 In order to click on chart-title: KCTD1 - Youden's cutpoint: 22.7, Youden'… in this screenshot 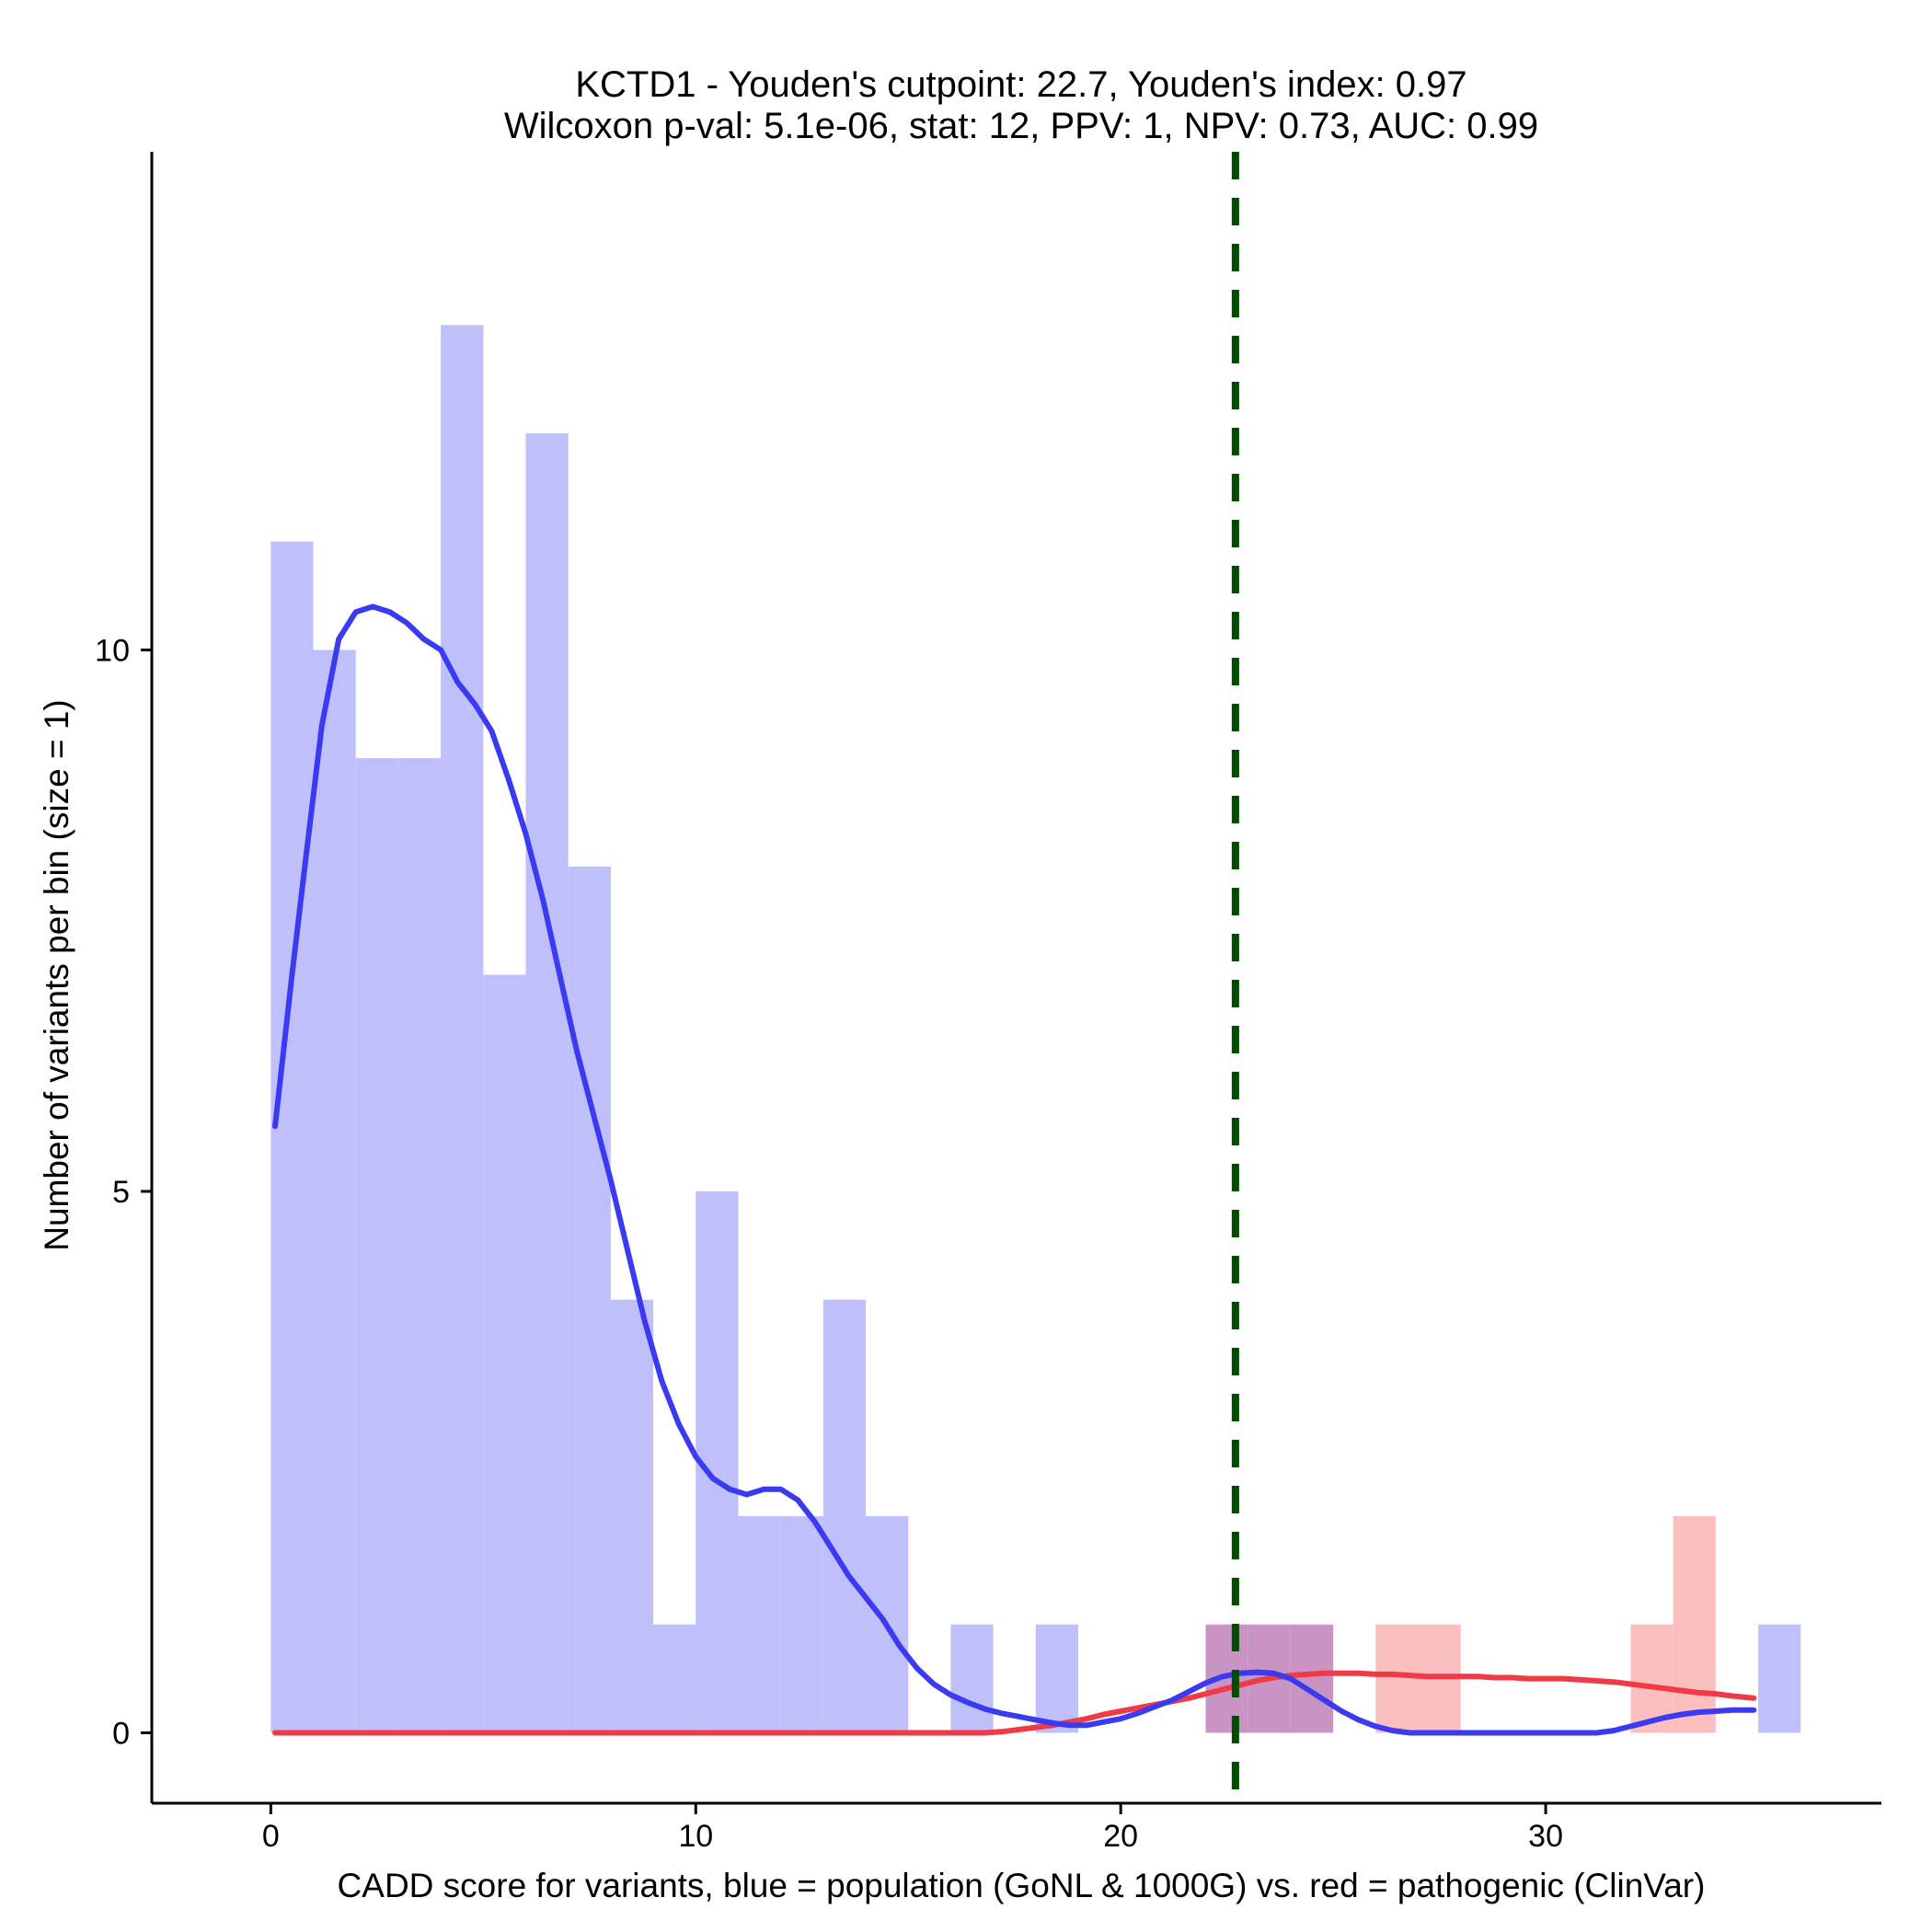, I will do `click(1021, 105)`.